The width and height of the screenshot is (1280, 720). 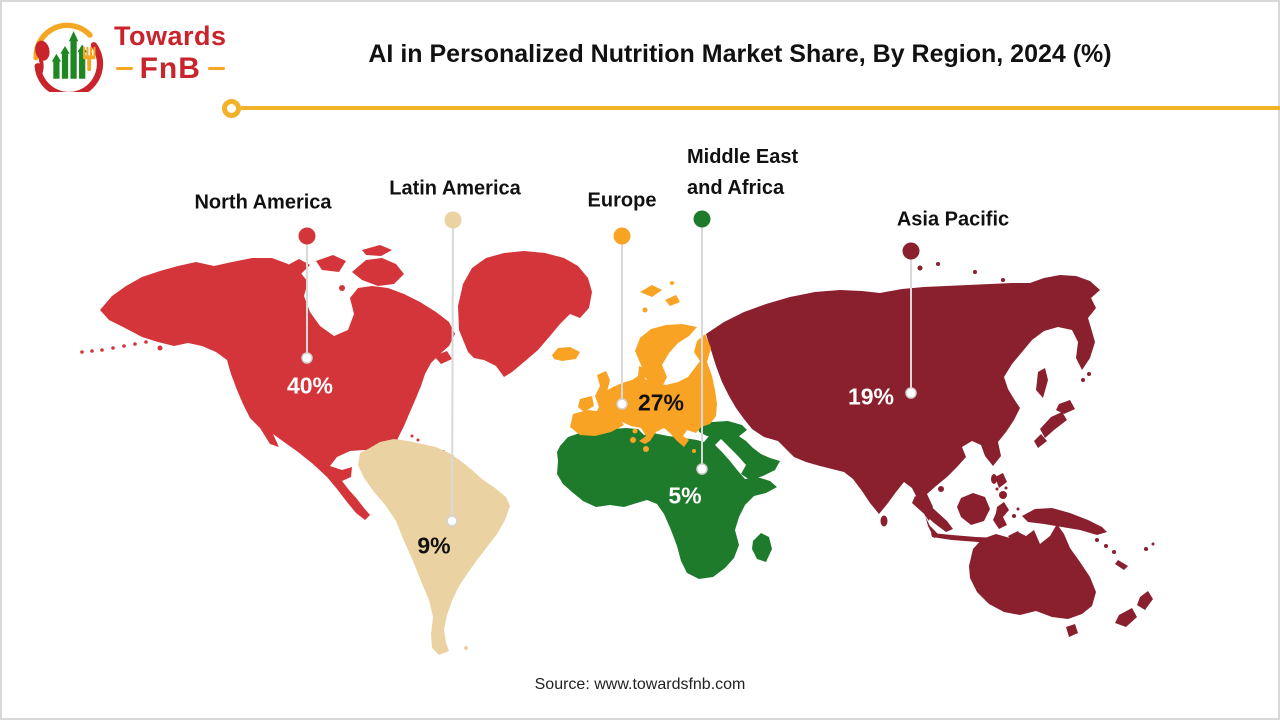 I want to click on growth-bars-icon, so click(x=69, y=55).